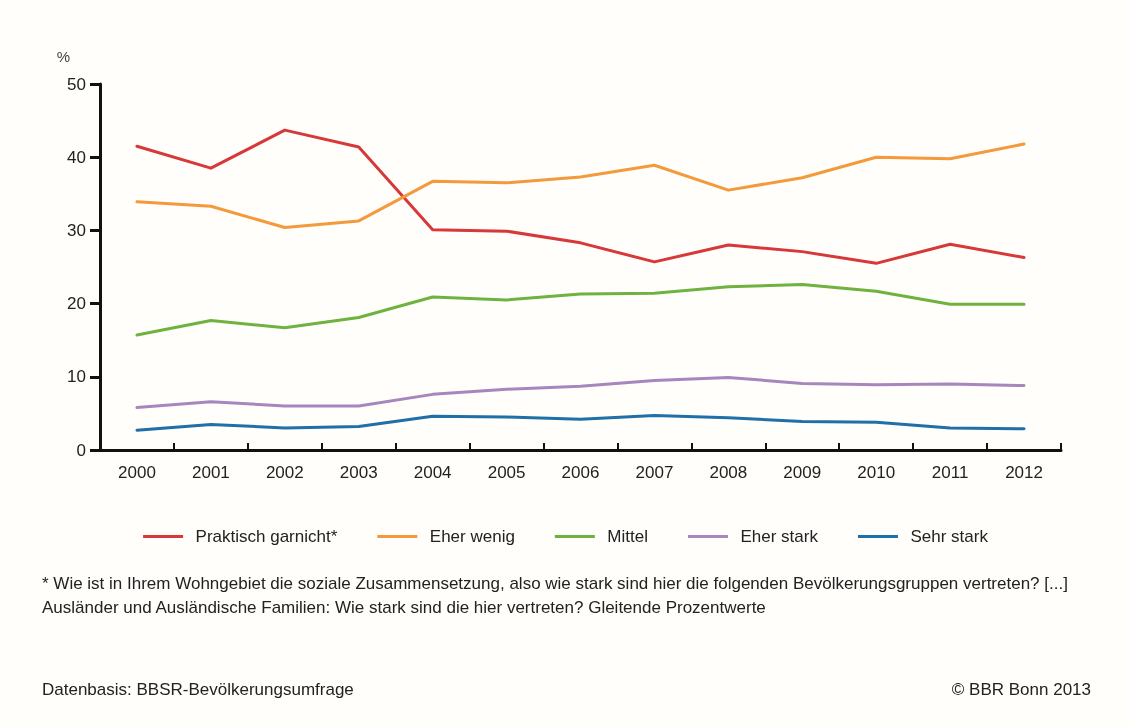 This screenshot has height=726, width=1131. Describe the element at coordinates (210, 472) in the screenshot. I see `x-tick-label: 2001` at that location.